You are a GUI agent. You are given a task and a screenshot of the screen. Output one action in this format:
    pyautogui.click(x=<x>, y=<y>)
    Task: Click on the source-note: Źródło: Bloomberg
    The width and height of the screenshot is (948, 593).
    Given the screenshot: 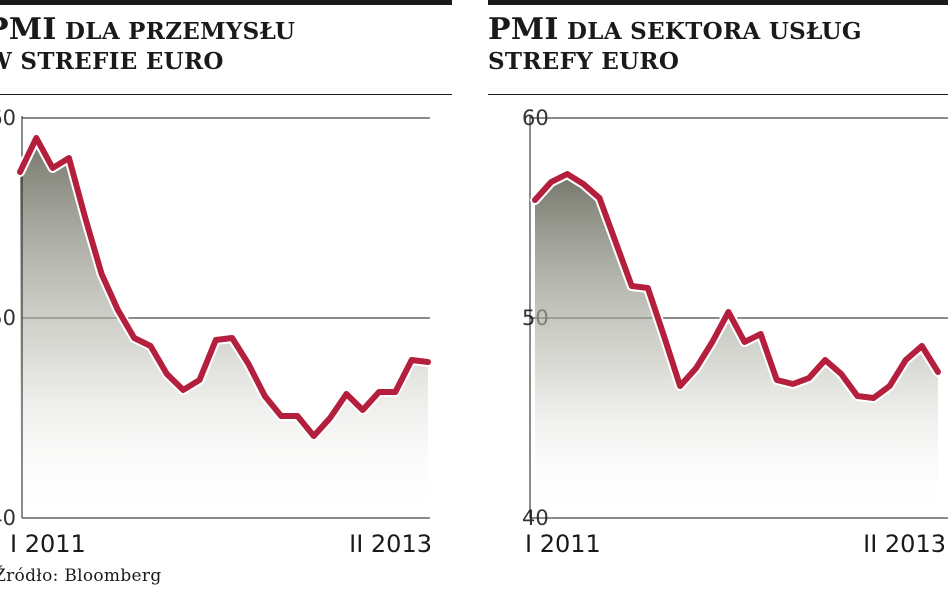 What is the action you would take?
    pyautogui.click(x=81, y=576)
    